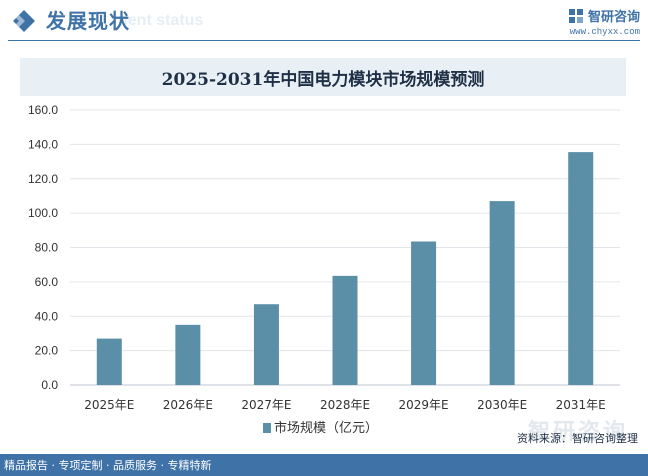 This screenshot has height=476, width=648. I want to click on watermark: 智研咨询, so click(577, 432).